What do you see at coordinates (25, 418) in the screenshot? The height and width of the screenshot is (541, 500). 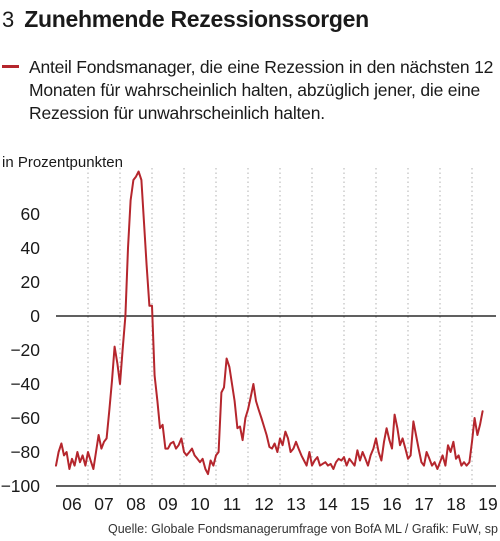 I see `y-tick-label: −60` at bounding box center [25, 418].